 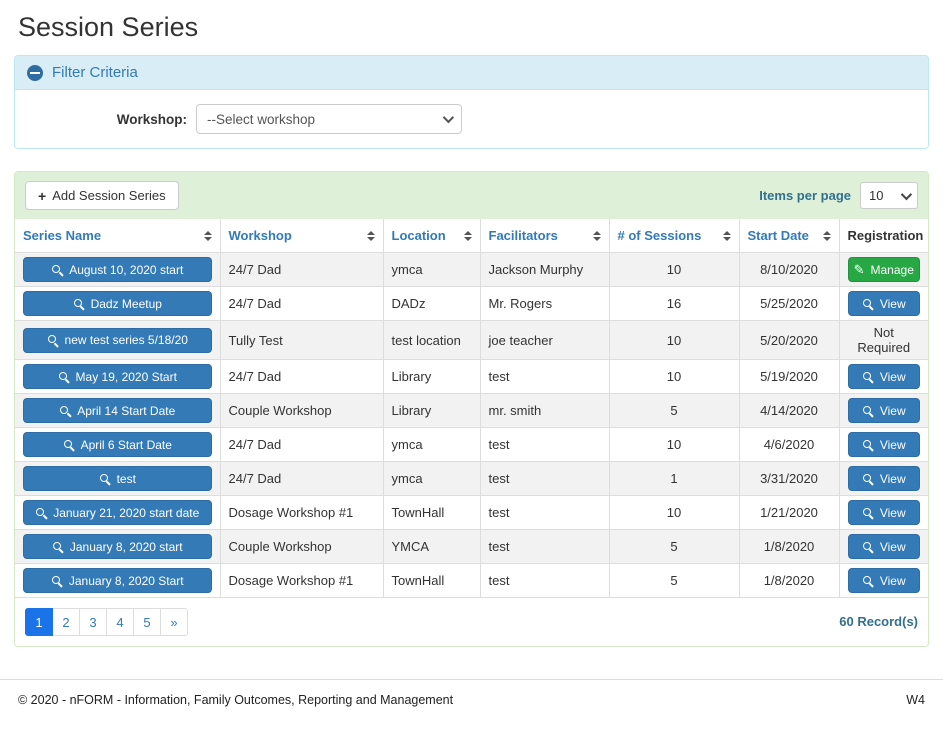 I want to click on column-header-registration: Registration, so click(x=883, y=236).